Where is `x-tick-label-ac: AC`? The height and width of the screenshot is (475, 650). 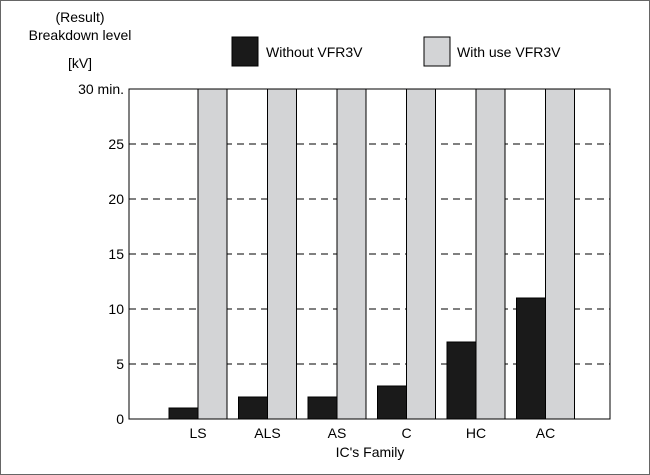 x-tick-label-ac: AC is located at coordinates (545, 433).